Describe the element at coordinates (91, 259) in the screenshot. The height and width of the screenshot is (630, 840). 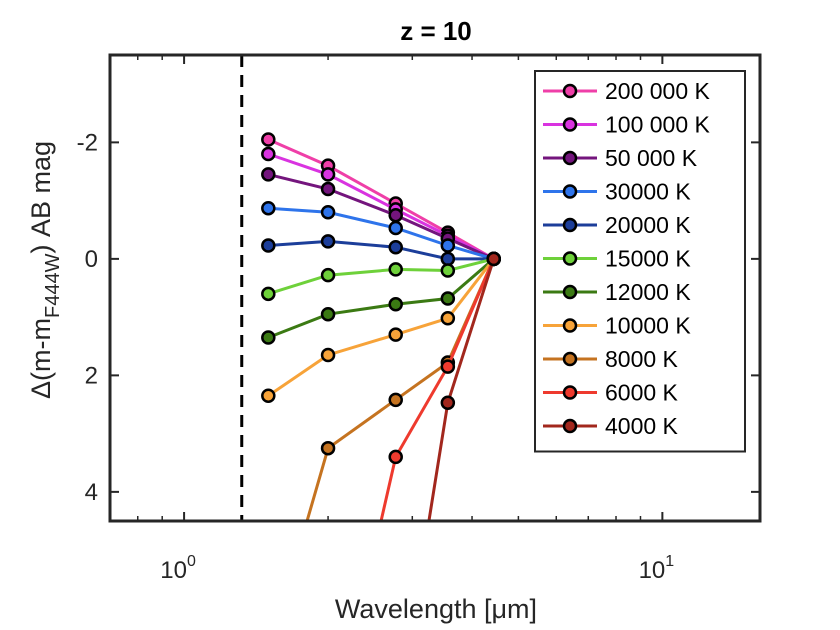
I see `y-tick-label: 0` at that location.